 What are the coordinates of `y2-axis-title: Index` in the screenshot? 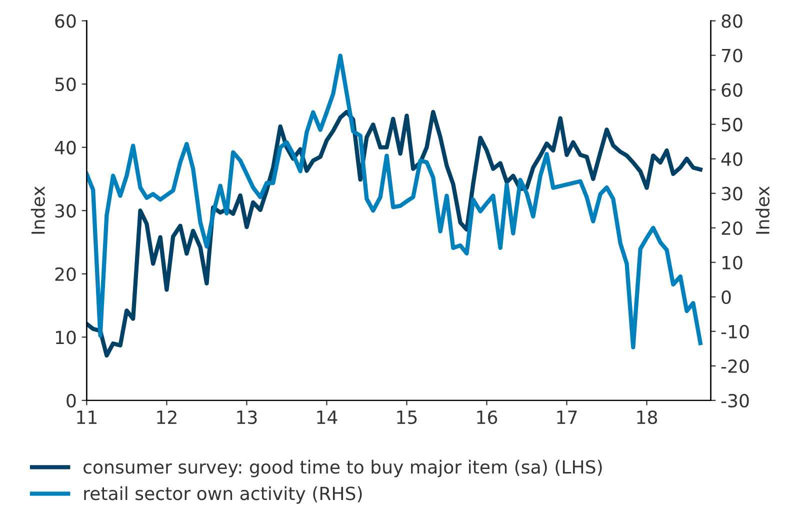 It's located at (763, 210).